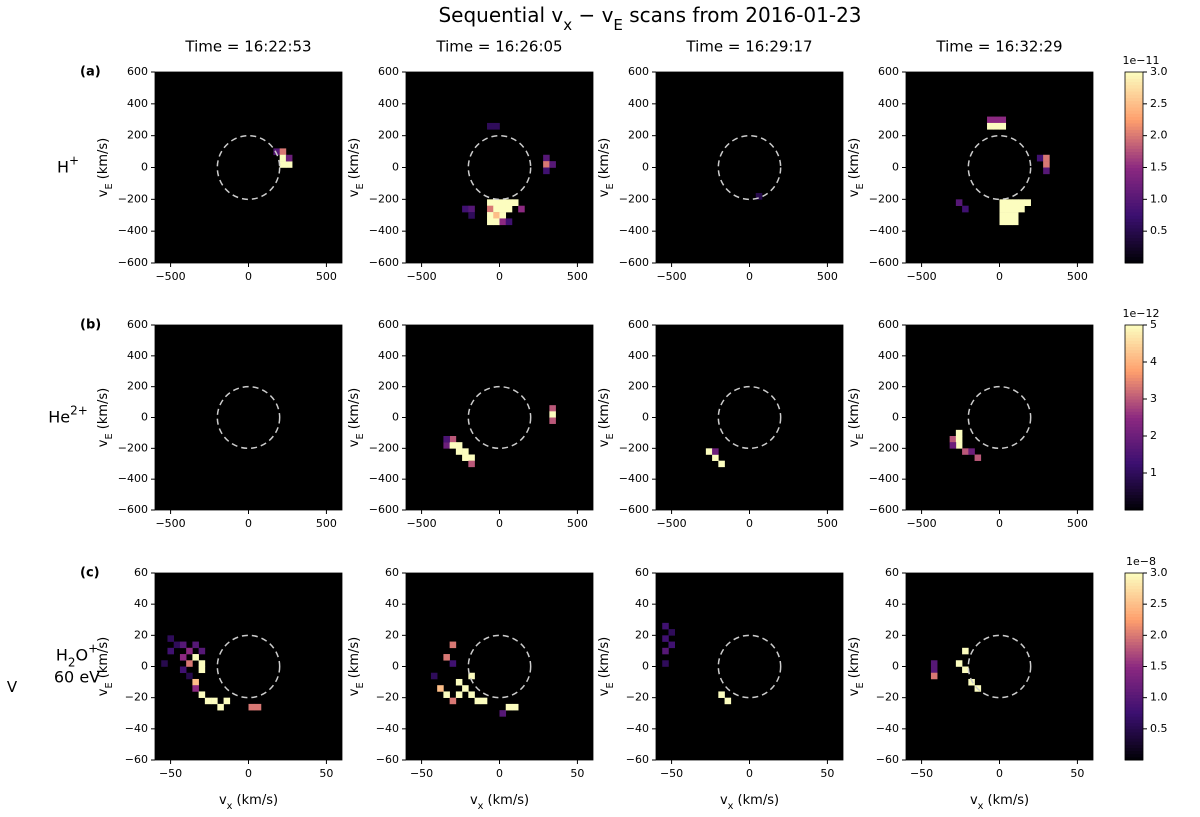 The width and height of the screenshot is (1200, 817). I want to click on y-tick-label: 200, so click(388, 135).